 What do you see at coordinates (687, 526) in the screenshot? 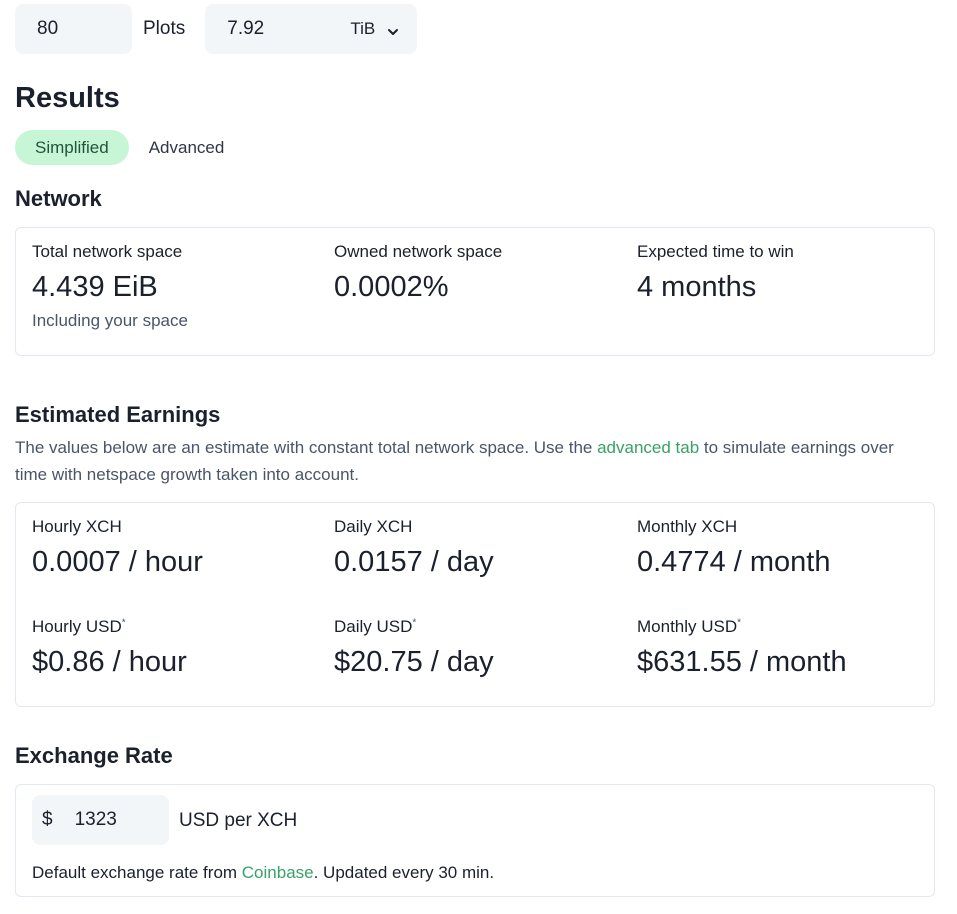
I see `stat-label: Monthly XCH` at bounding box center [687, 526].